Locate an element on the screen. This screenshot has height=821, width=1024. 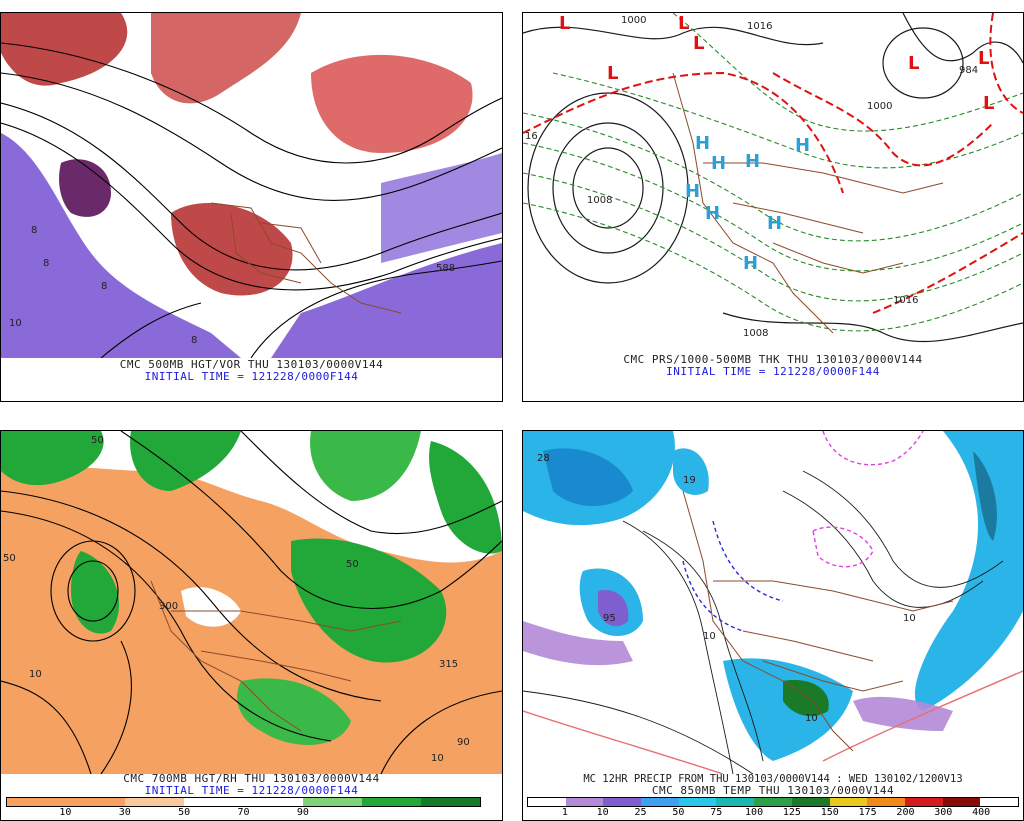
contour-label: 315 is located at coordinates (449, 664).